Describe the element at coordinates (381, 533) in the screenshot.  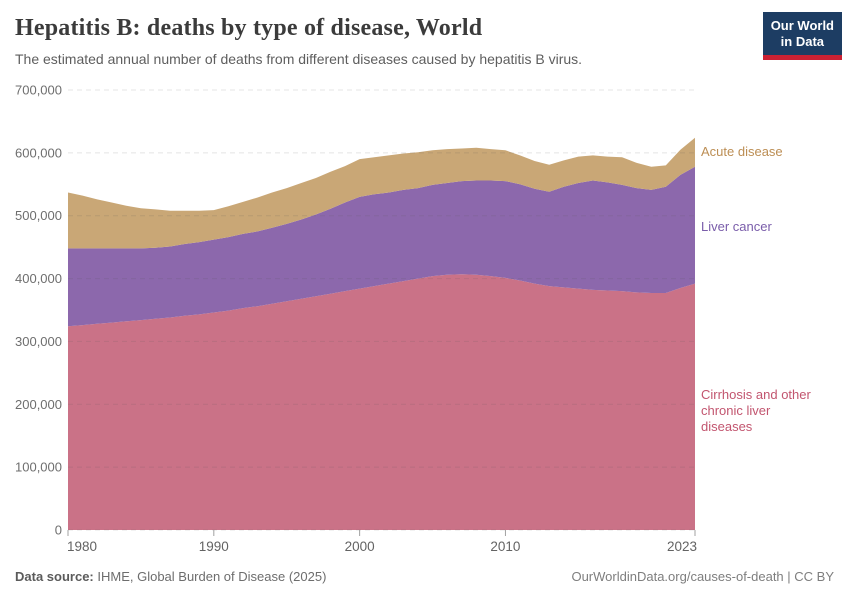
I see `x-axis-ticks` at that location.